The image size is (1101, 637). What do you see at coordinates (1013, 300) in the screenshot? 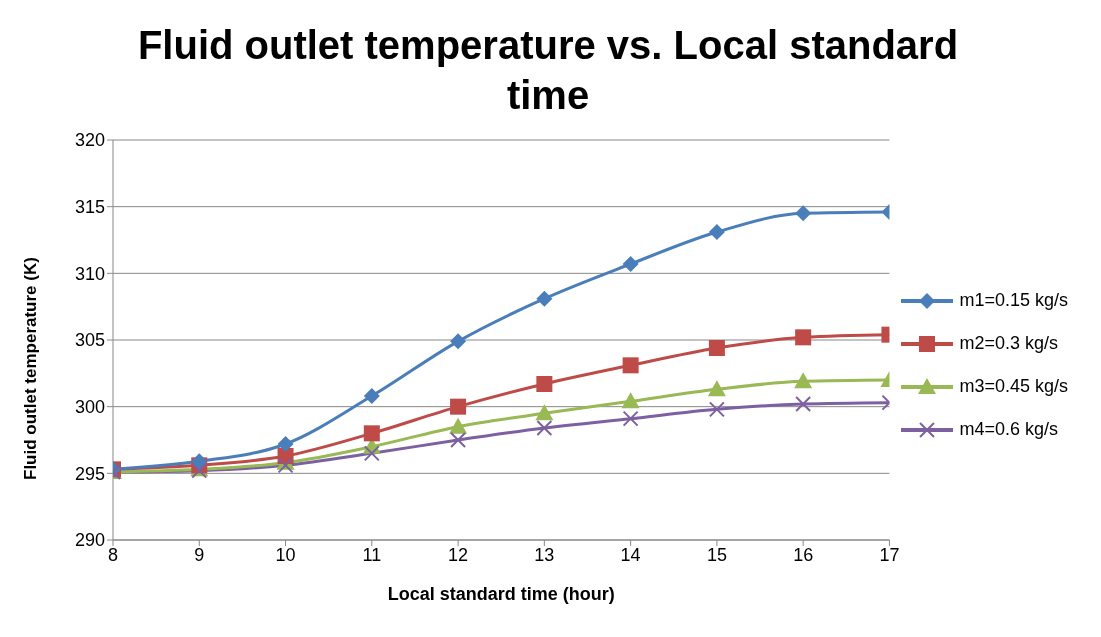
I see `legend-label: m1=0.15 kg/s` at bounding box center [1013, 300].